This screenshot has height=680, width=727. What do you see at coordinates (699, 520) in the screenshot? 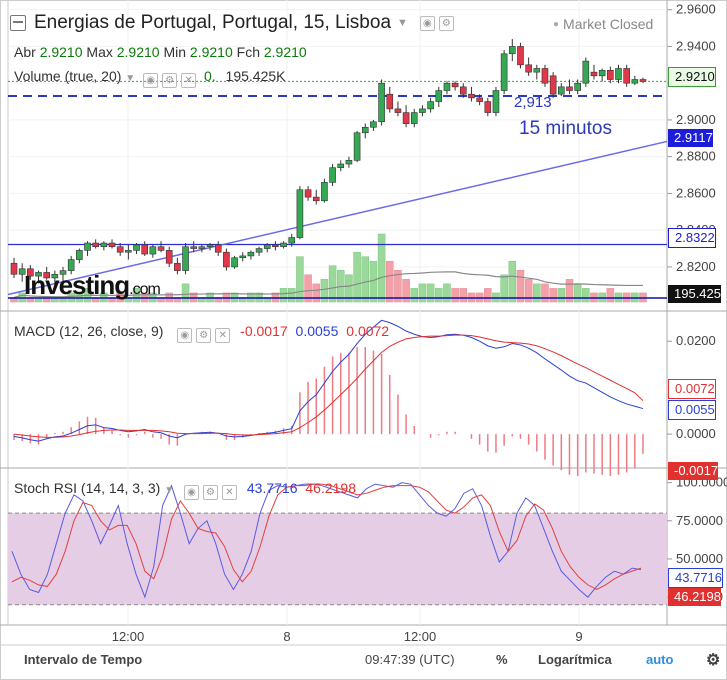
I see `stoch-tick-label: 75.0000` at bounding box center [699, 520].